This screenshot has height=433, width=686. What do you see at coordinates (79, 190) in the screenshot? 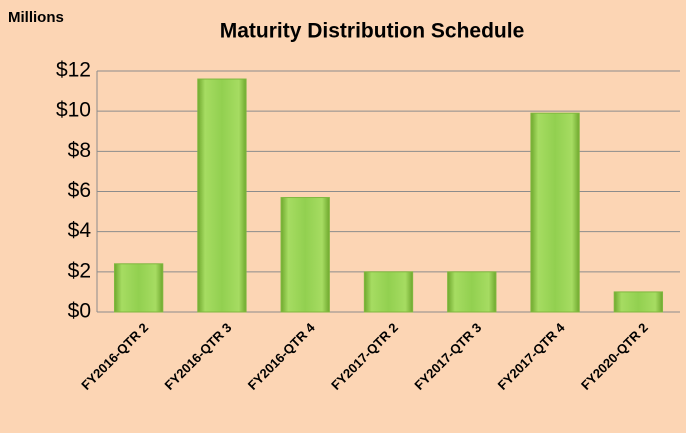
I see `y-tick-label: $6` at bounding box center [79, 190].